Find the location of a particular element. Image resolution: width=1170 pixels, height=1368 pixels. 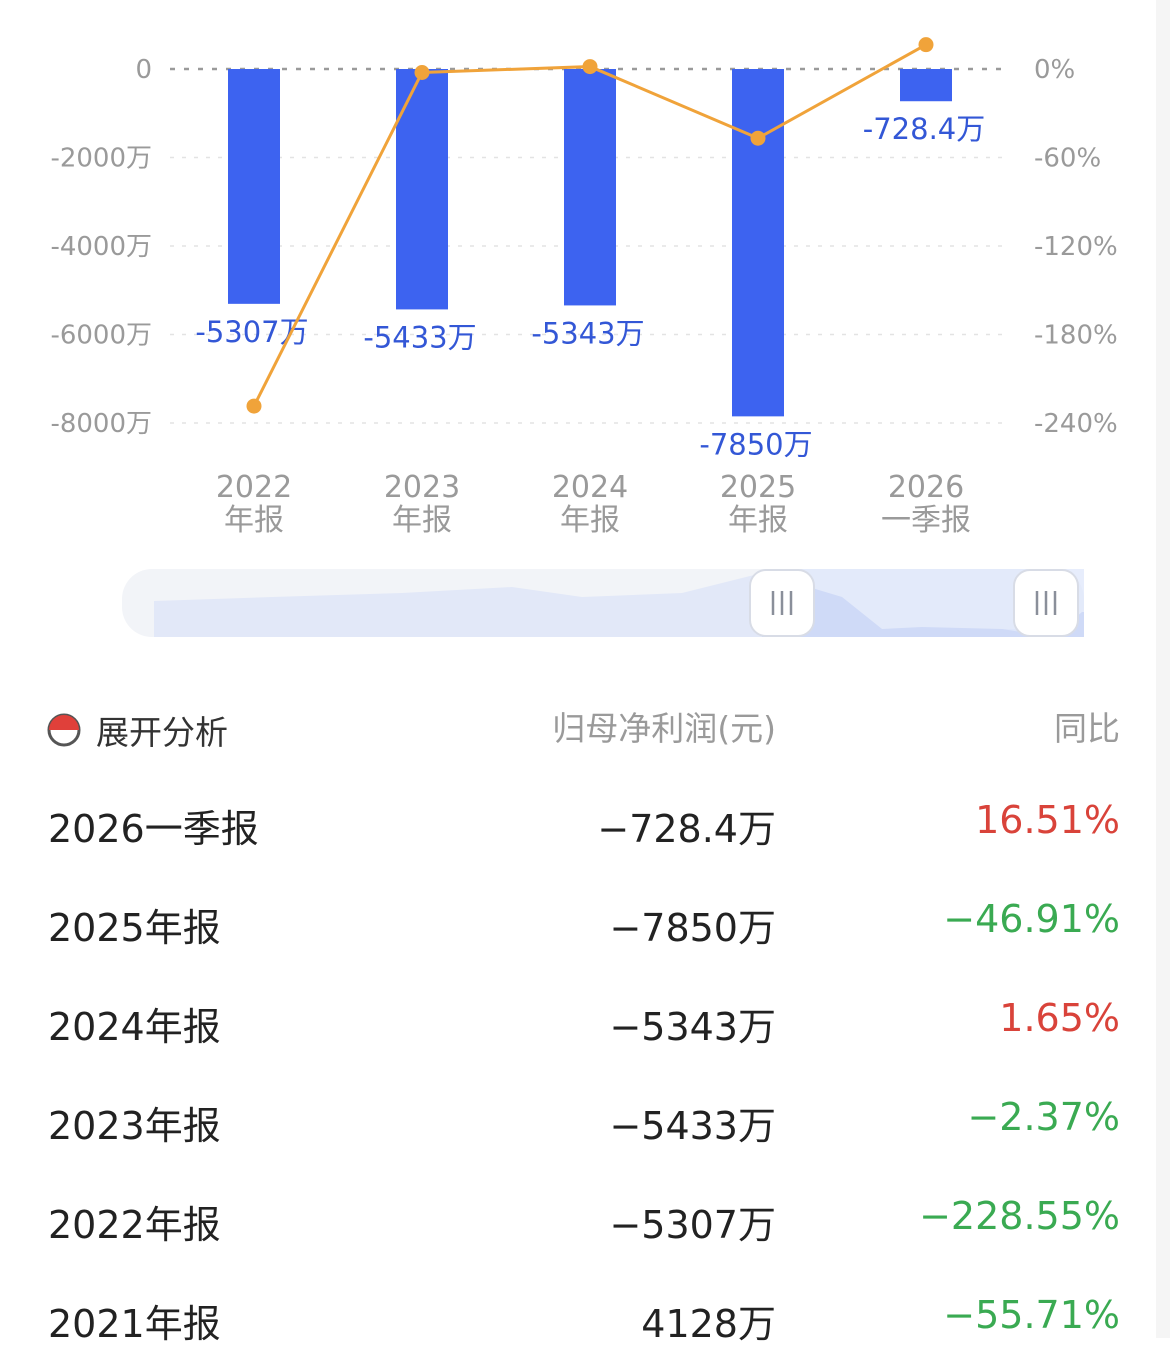

expand-analysis-label: 展开分析 is located at coordinates (162, 732).